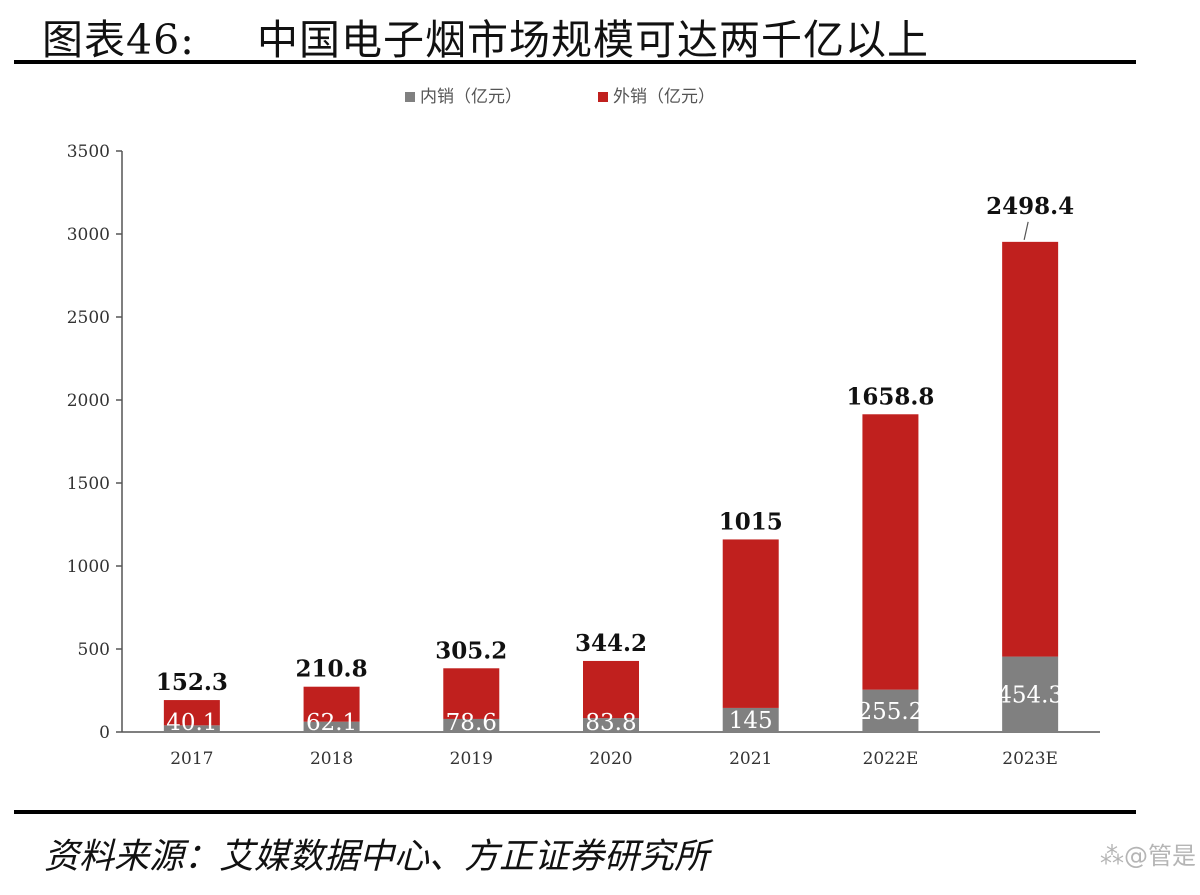 The image size is (1200, 895). I want to click on label-export-2021: 1015, so click(751, 521).